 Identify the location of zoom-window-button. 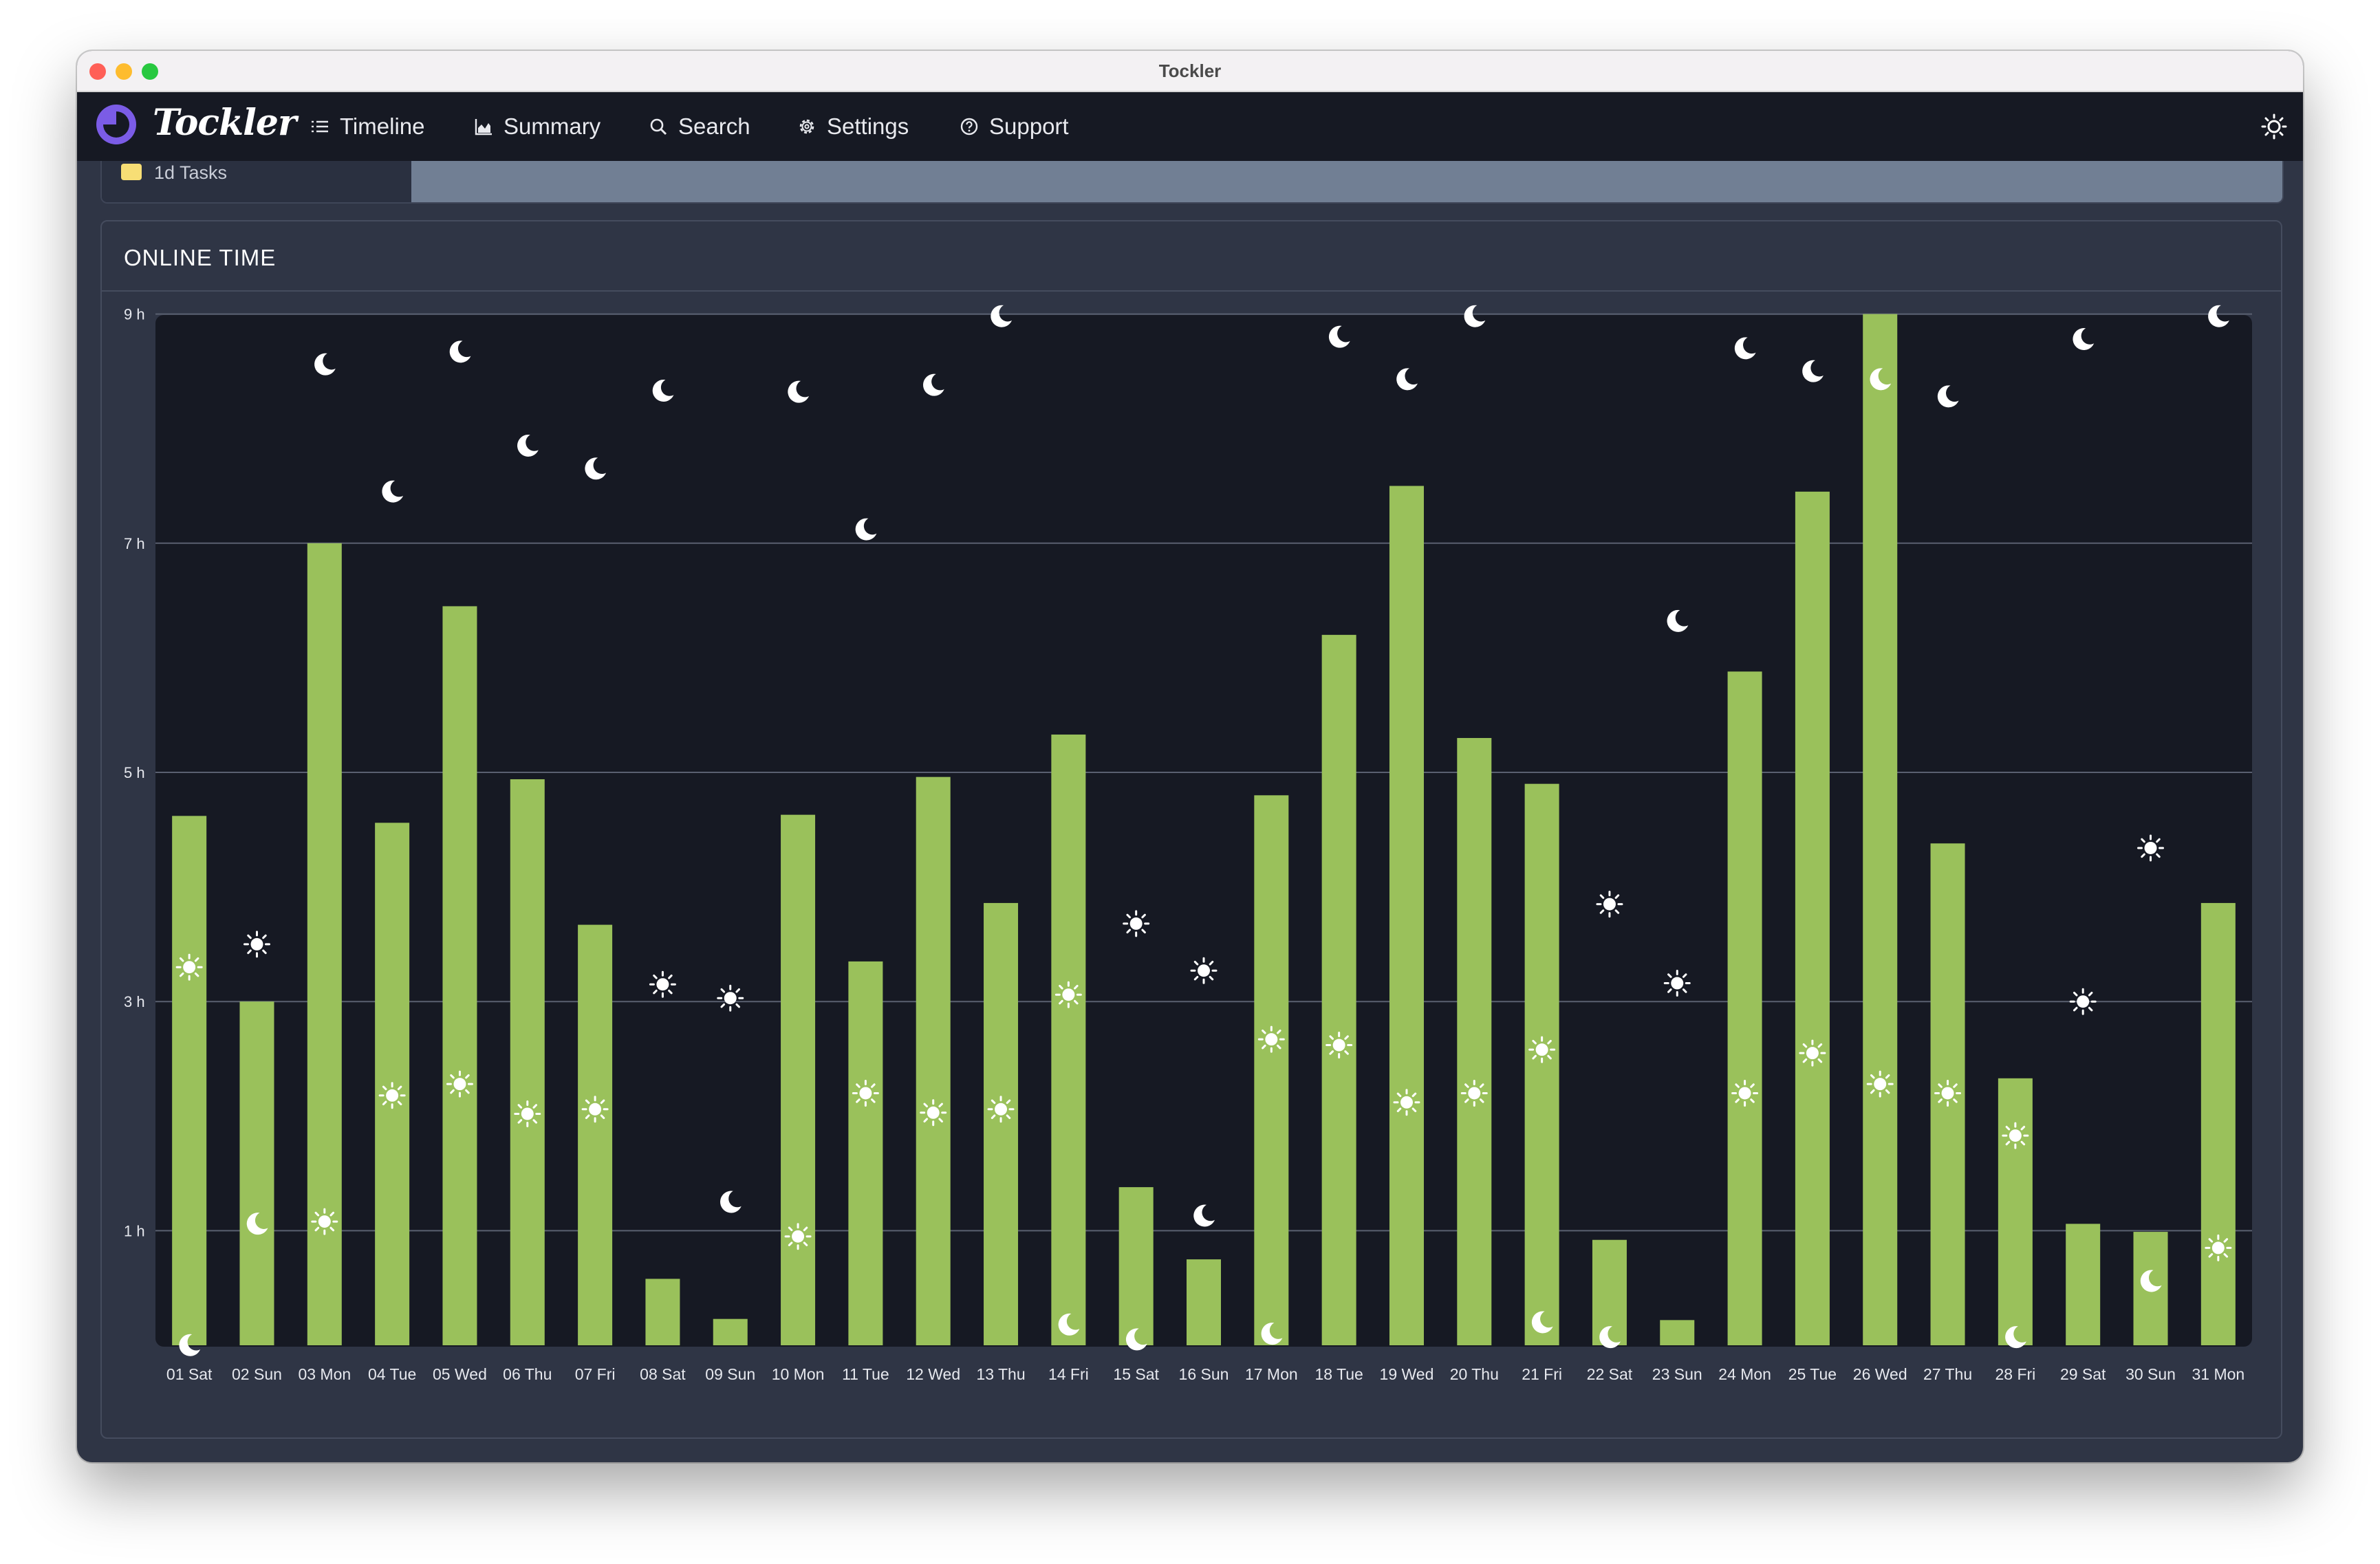
(150, 71).